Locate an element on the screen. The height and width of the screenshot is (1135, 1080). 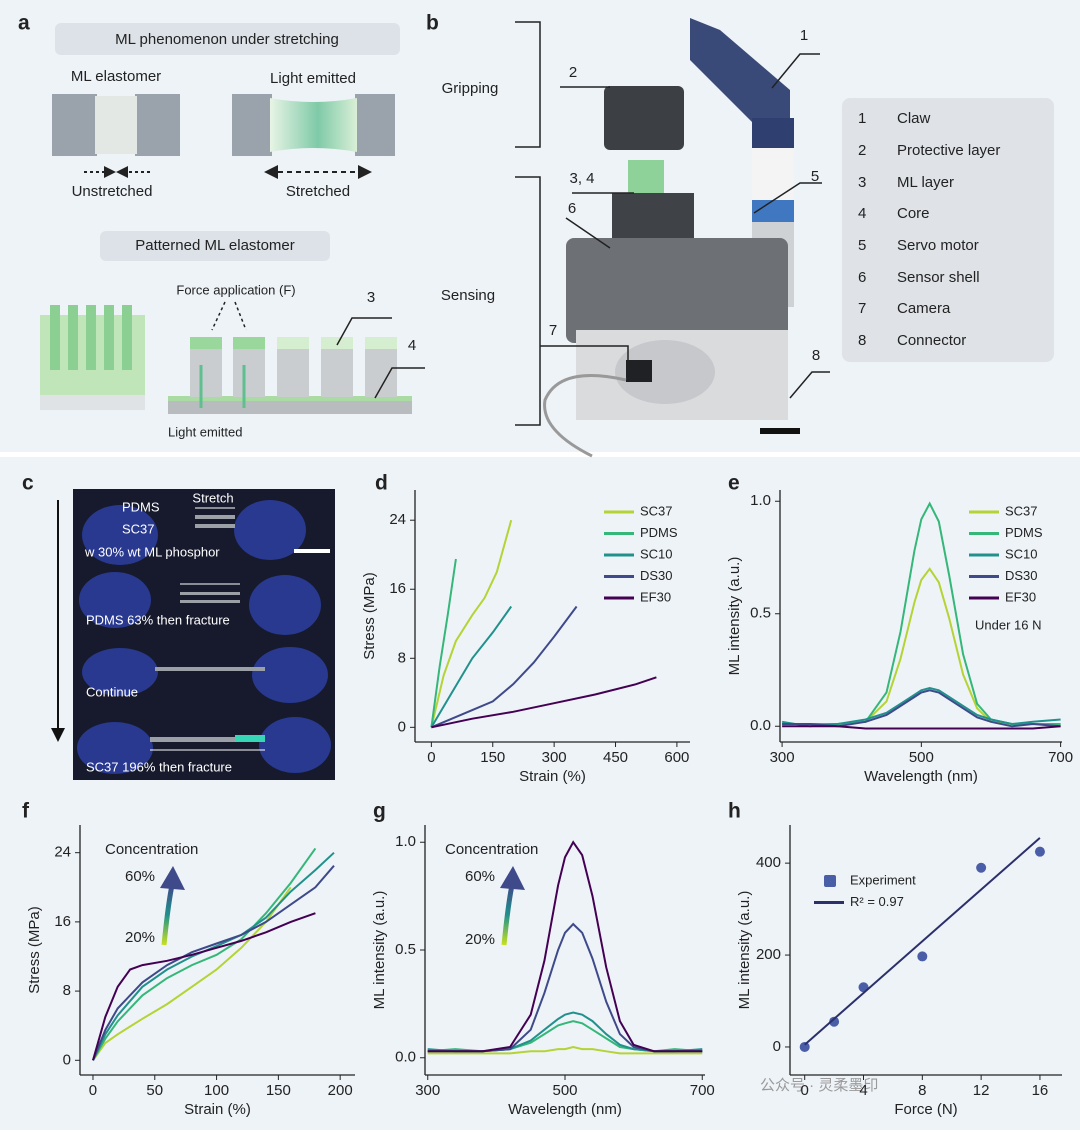
legend-name: Connector is located at coordinates (931, 340).